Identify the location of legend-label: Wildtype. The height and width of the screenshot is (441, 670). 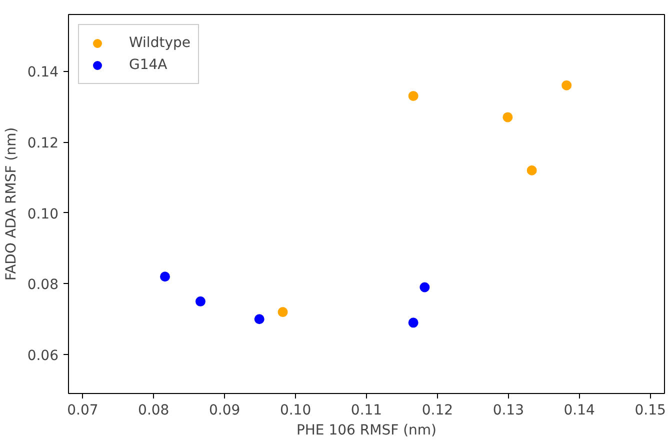
(159, 43).